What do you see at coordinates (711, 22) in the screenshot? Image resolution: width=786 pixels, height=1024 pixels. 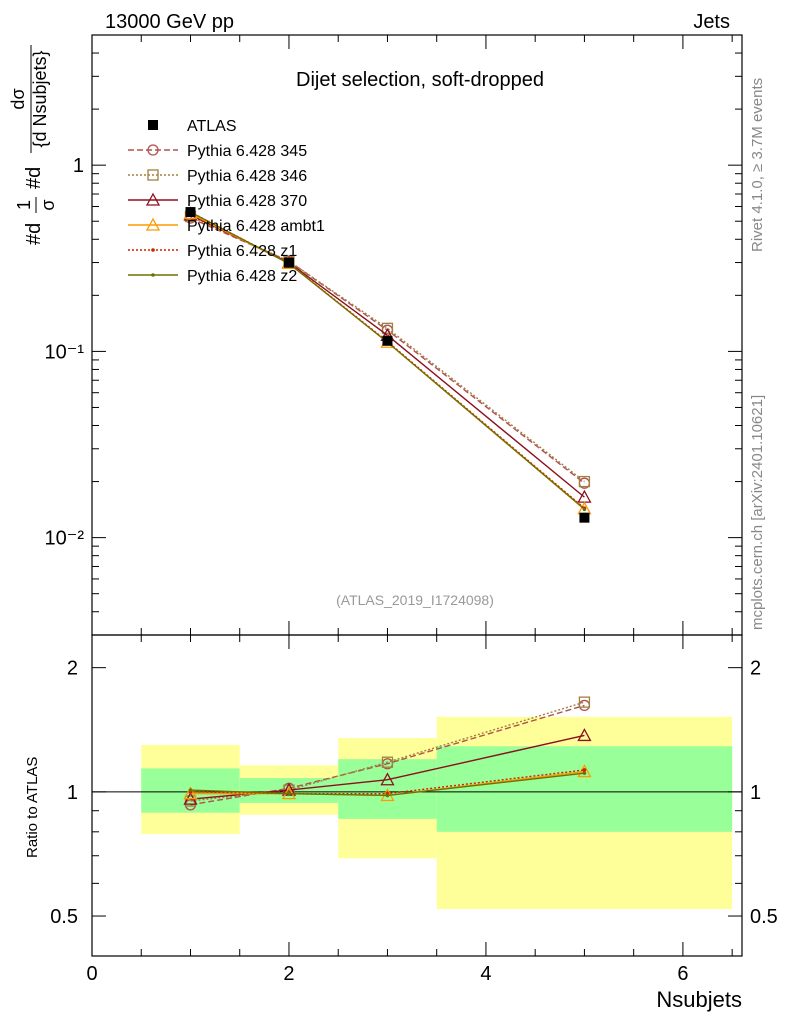 I see `category-label: Jets` at bounding box center [711, 22].